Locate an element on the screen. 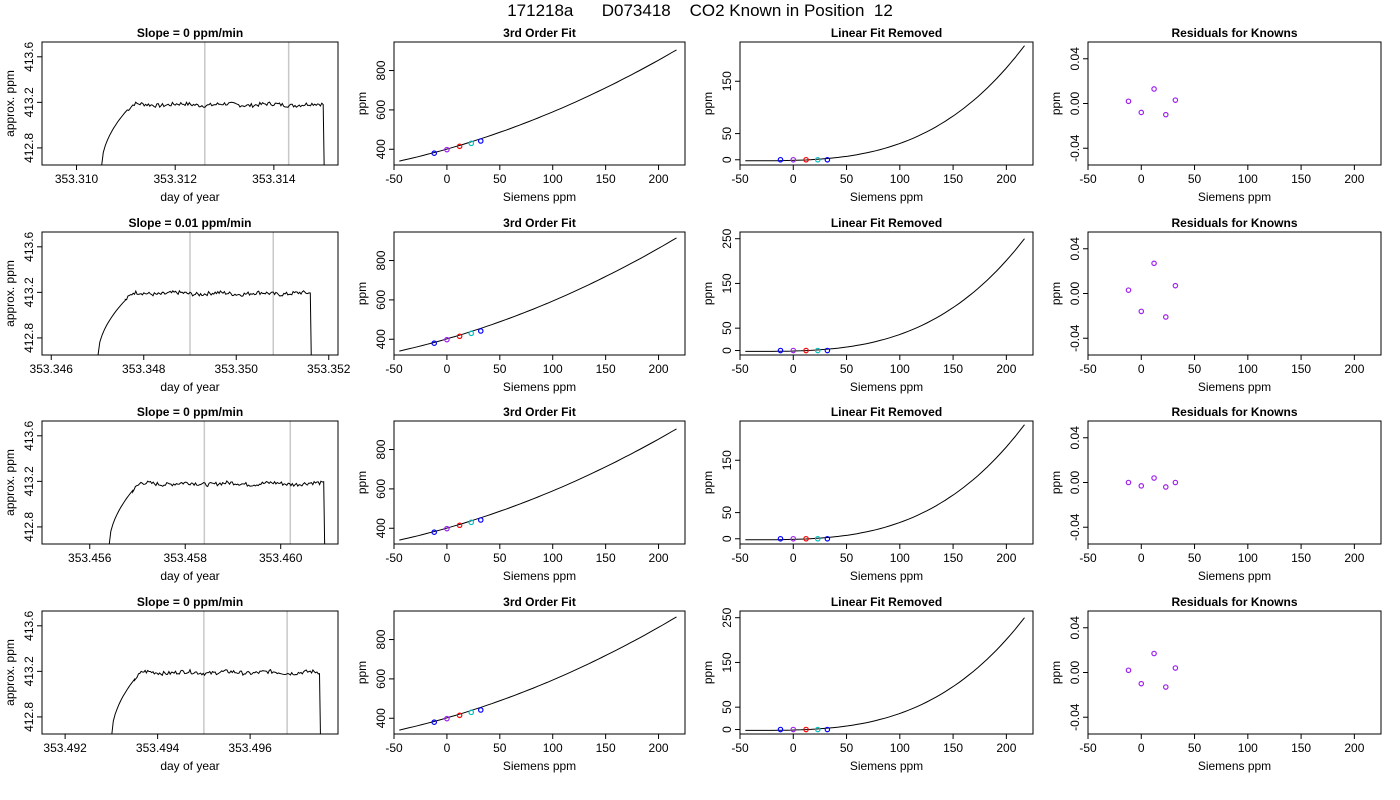 The width and height of the screenshot is (1400, 800). concentration-trace is located at coordinates (213, 133).